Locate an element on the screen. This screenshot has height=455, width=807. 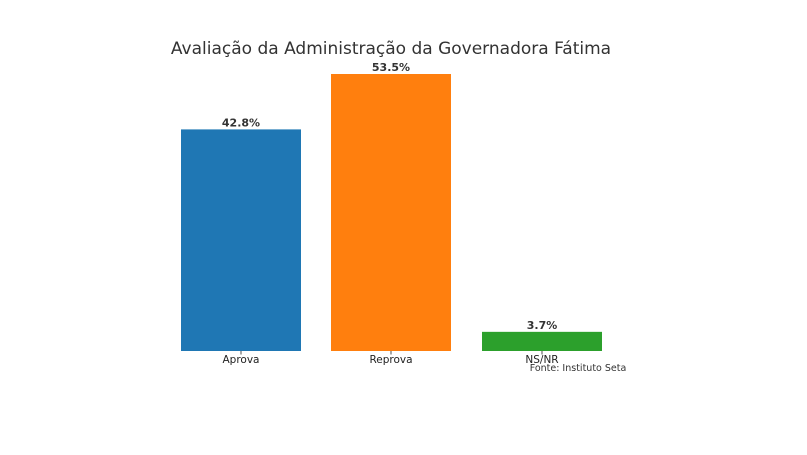
x-tick-label-aprova: Aprova is located at coordinates (240, 360).